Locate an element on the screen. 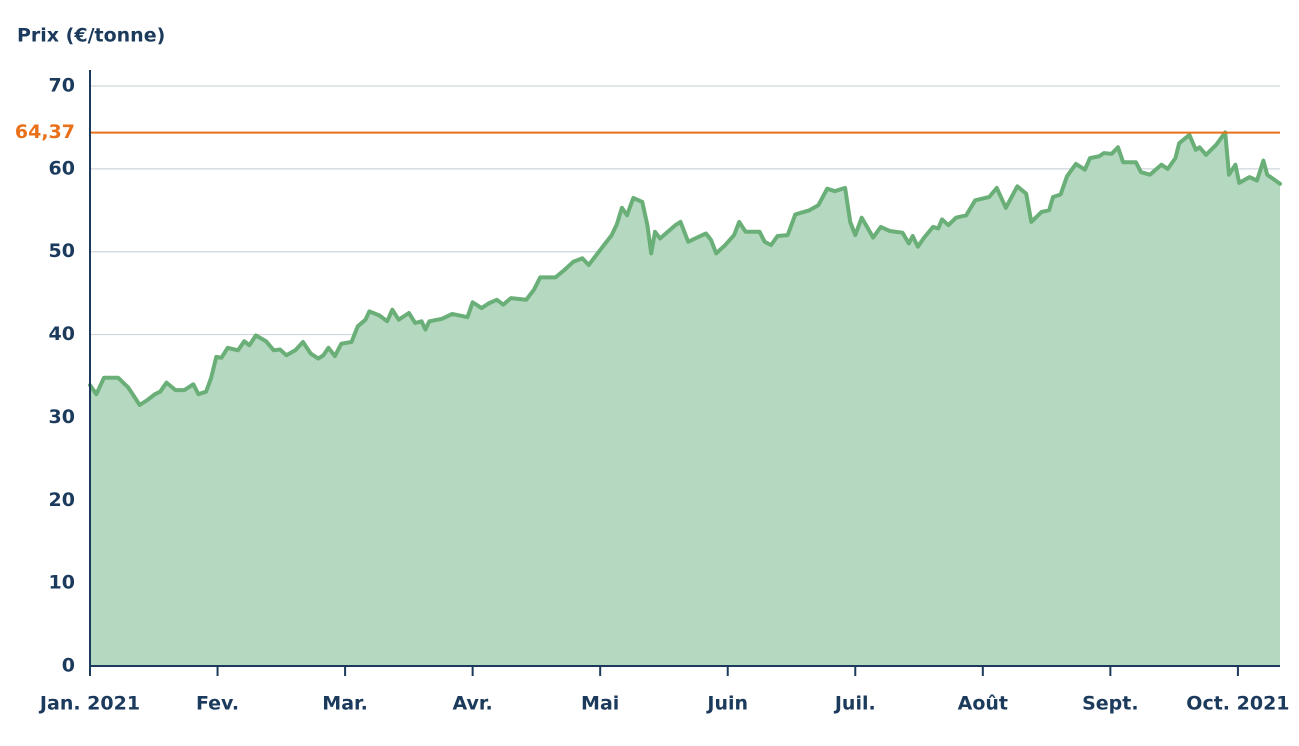 The height and width of the screenshot is (746, 1299). x-tick-label: Jan. 2021 is located at coordinates (89, 704).